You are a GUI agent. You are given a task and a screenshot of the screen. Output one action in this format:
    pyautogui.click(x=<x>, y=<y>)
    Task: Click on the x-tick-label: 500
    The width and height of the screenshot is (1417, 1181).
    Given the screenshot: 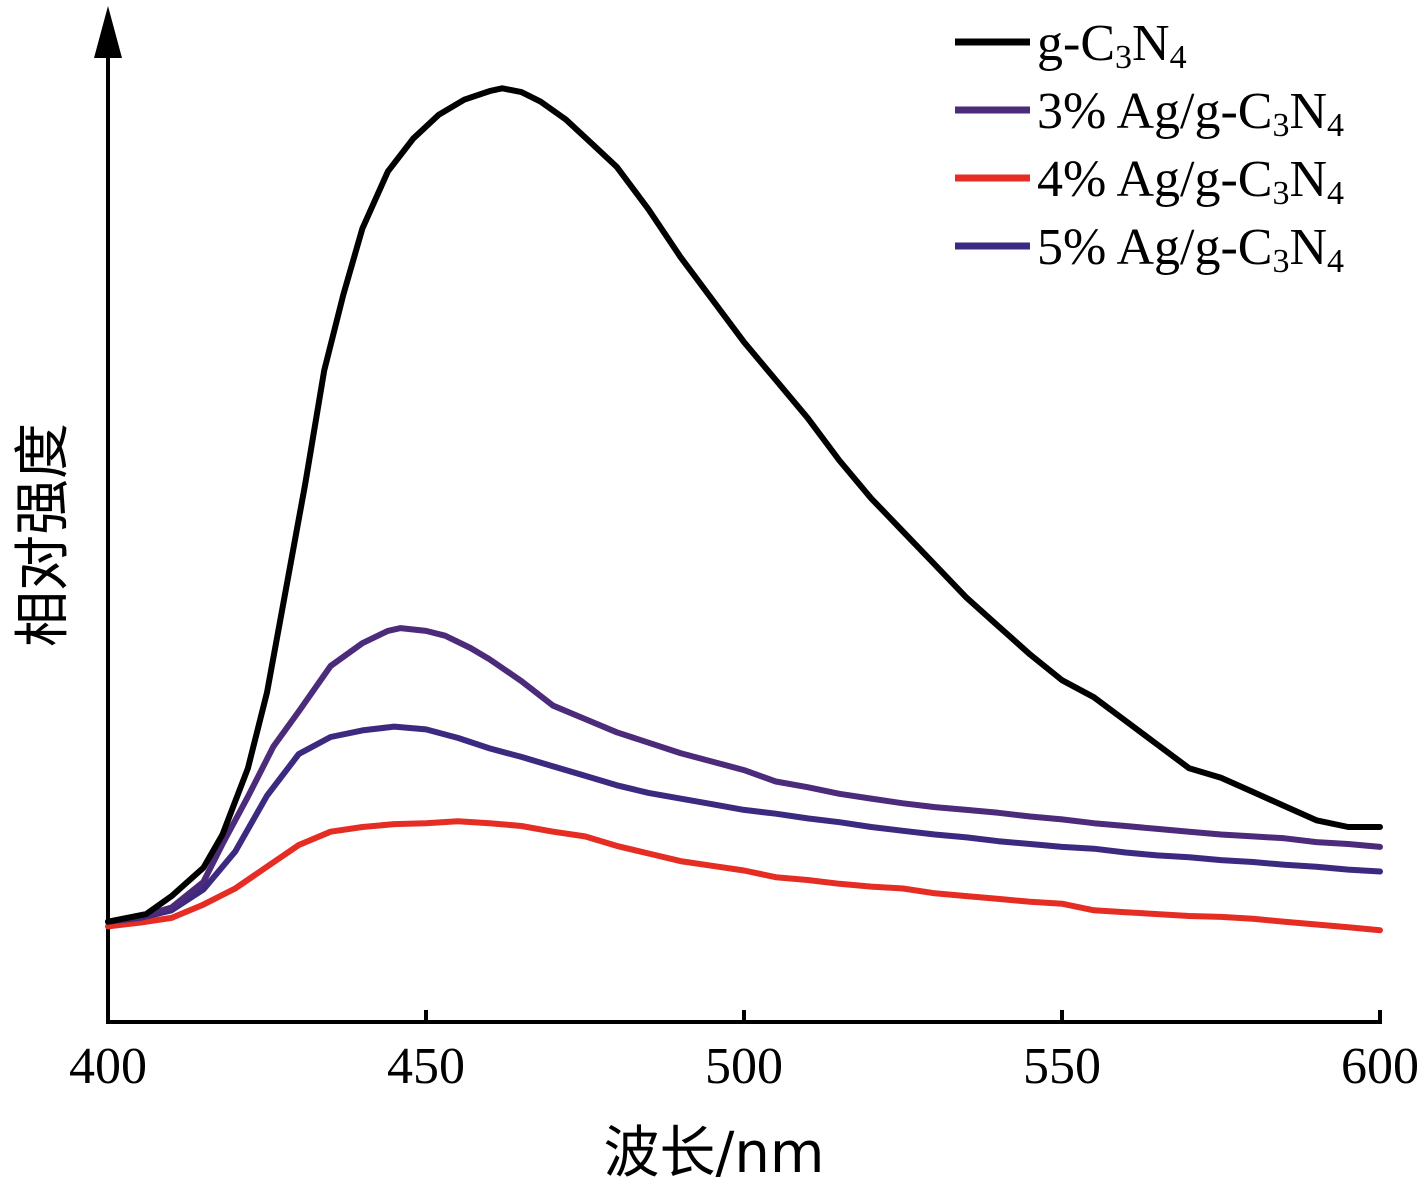 What is the action you would take?
    pyautogui.click(x=744, y=1066)
    